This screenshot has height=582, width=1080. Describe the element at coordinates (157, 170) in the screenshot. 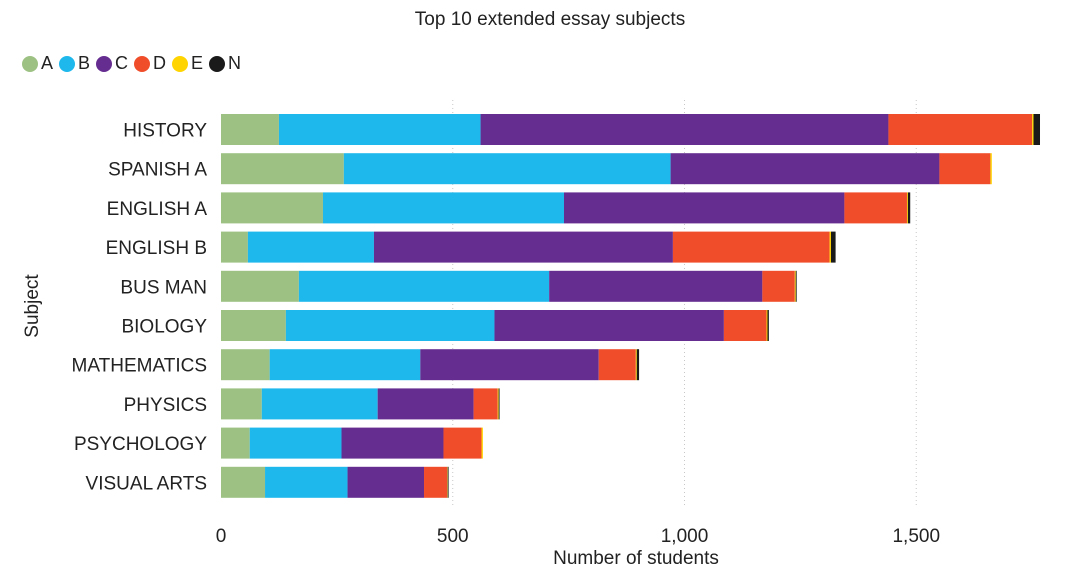

I see `y-tick-label: SPANISH A` at that location.